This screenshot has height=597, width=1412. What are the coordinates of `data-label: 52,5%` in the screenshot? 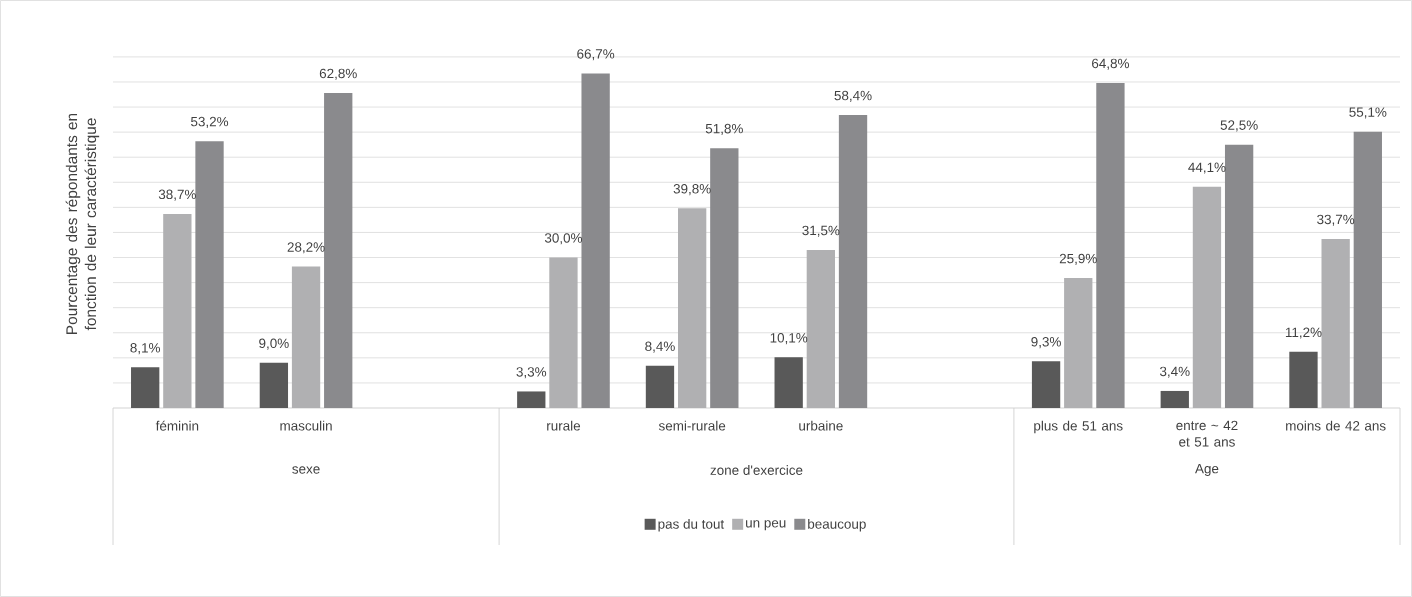 It's located at (1239, 126).